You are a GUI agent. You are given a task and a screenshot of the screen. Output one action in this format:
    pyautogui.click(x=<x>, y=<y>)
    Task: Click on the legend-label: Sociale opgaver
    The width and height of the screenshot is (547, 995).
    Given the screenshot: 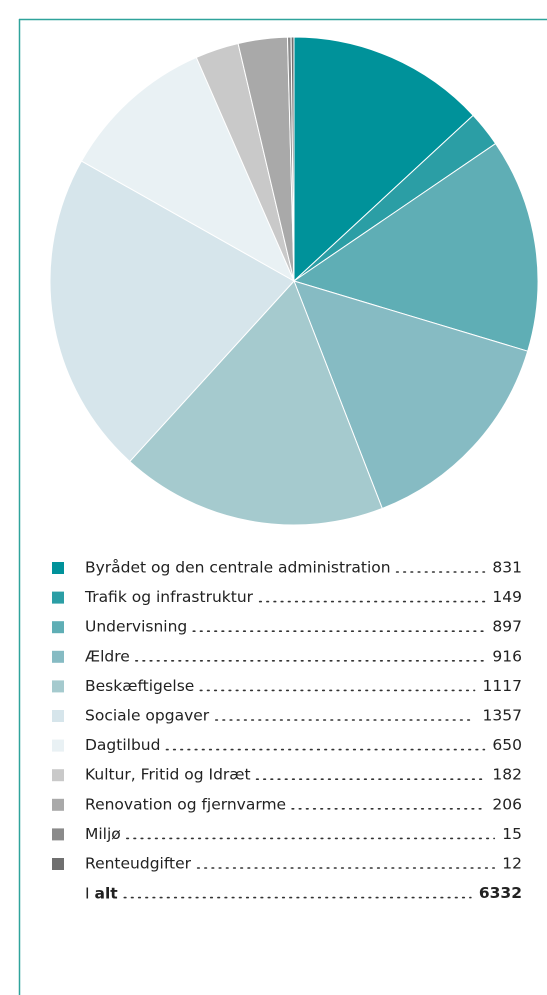 What is the action you would take?
    pyautogui.click(x=147, y=716)
    